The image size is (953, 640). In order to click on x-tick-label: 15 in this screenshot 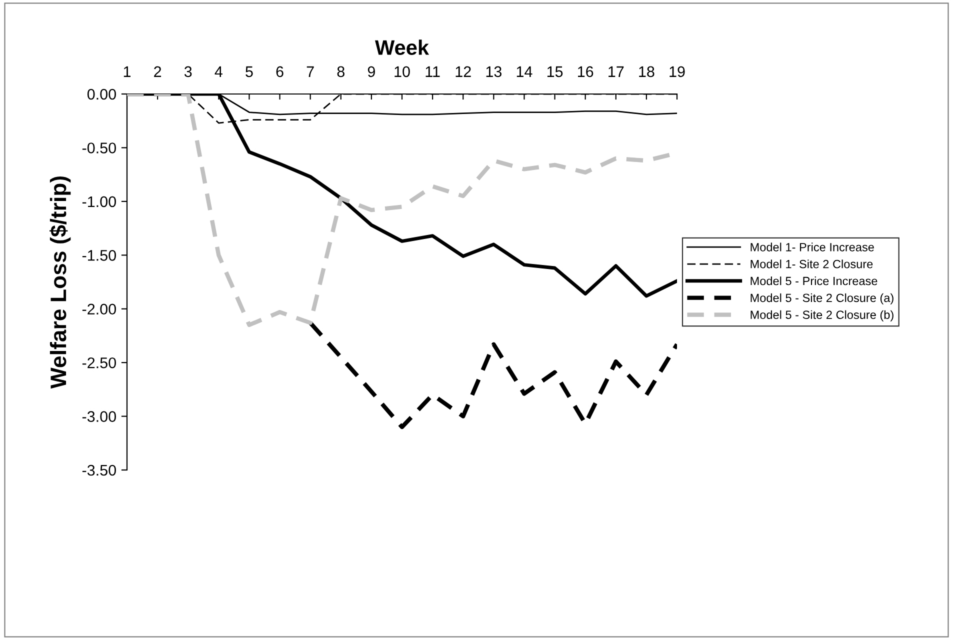, I will do `click(555, 72)`.